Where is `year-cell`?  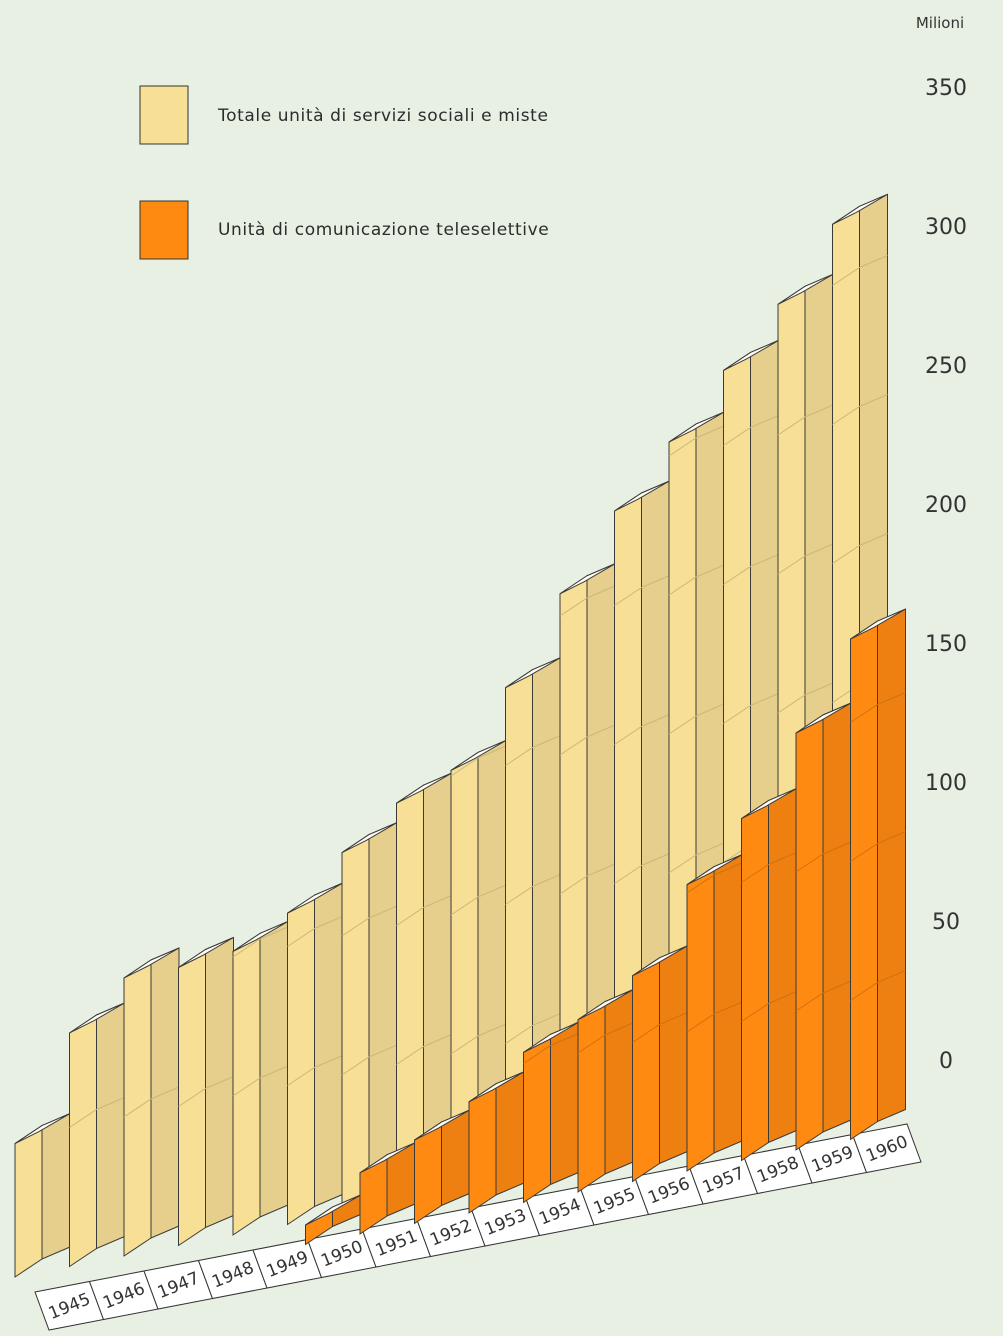 year-cell is located at coordinates (886, 1148).